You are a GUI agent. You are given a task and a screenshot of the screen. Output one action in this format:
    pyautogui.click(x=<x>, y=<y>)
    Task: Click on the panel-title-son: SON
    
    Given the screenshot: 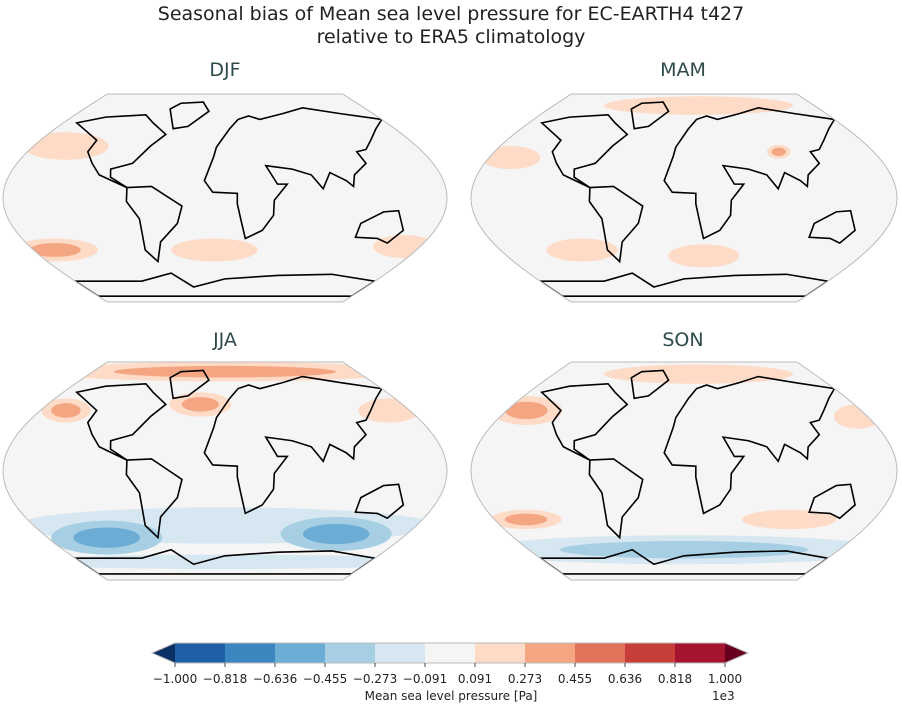 What is the action you would take?
    pyautogui.click(x=683, y=340)
    